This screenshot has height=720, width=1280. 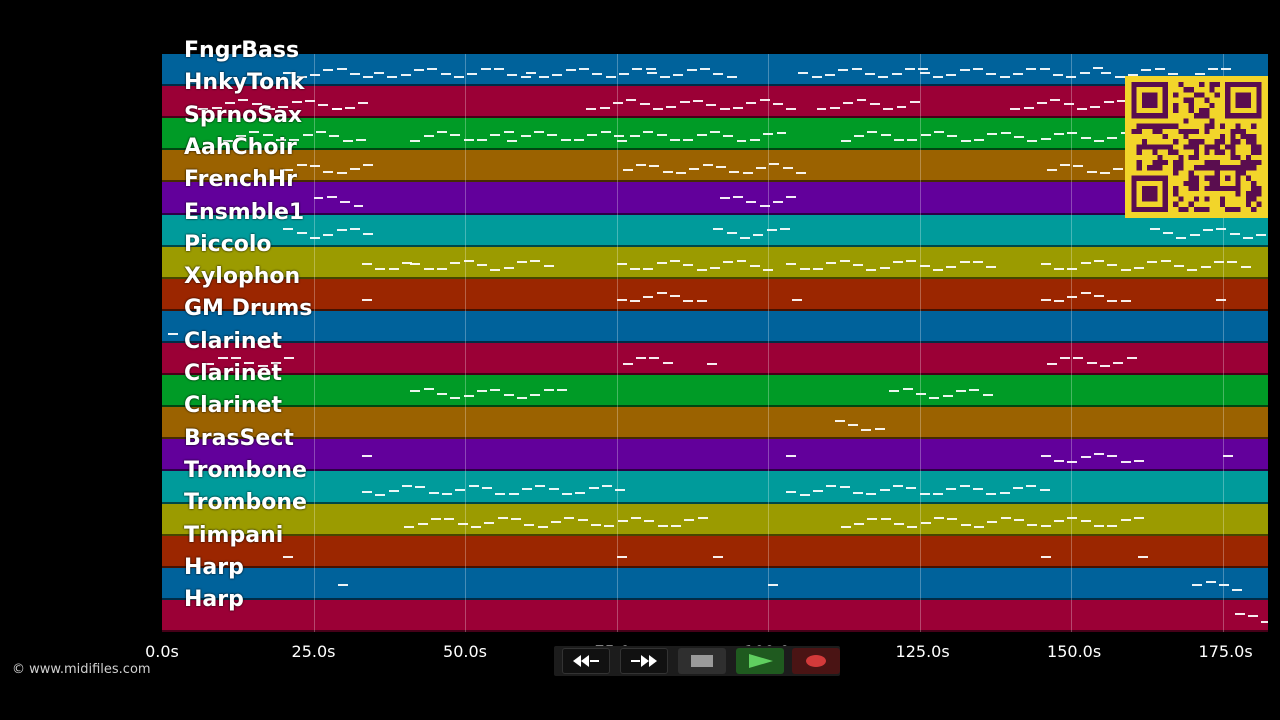 What do you see at coordinates (1074, 651) in the screenshot?
I see `time-tick-label: 150.0s` at bounding box center [1074, 651].